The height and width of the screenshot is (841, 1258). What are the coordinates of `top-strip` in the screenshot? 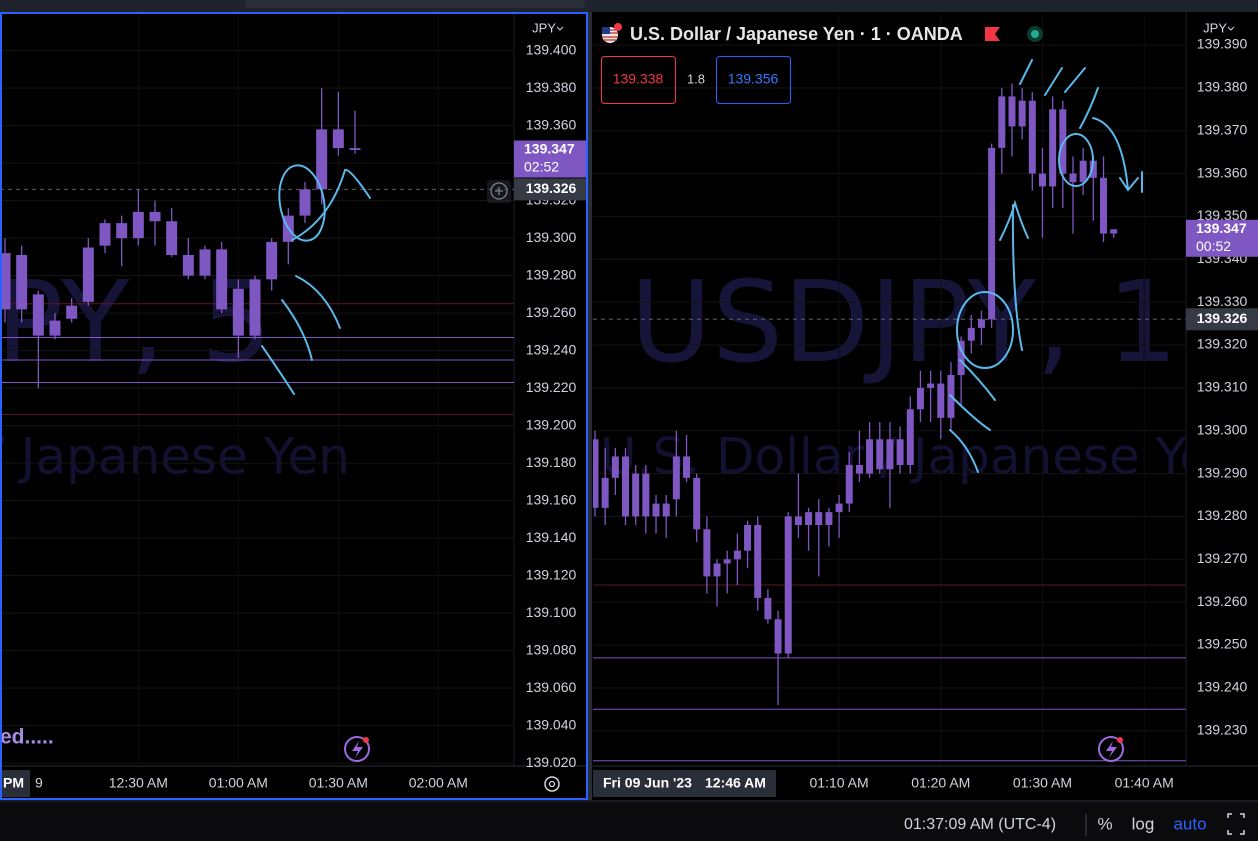 It's located at (629, 6).